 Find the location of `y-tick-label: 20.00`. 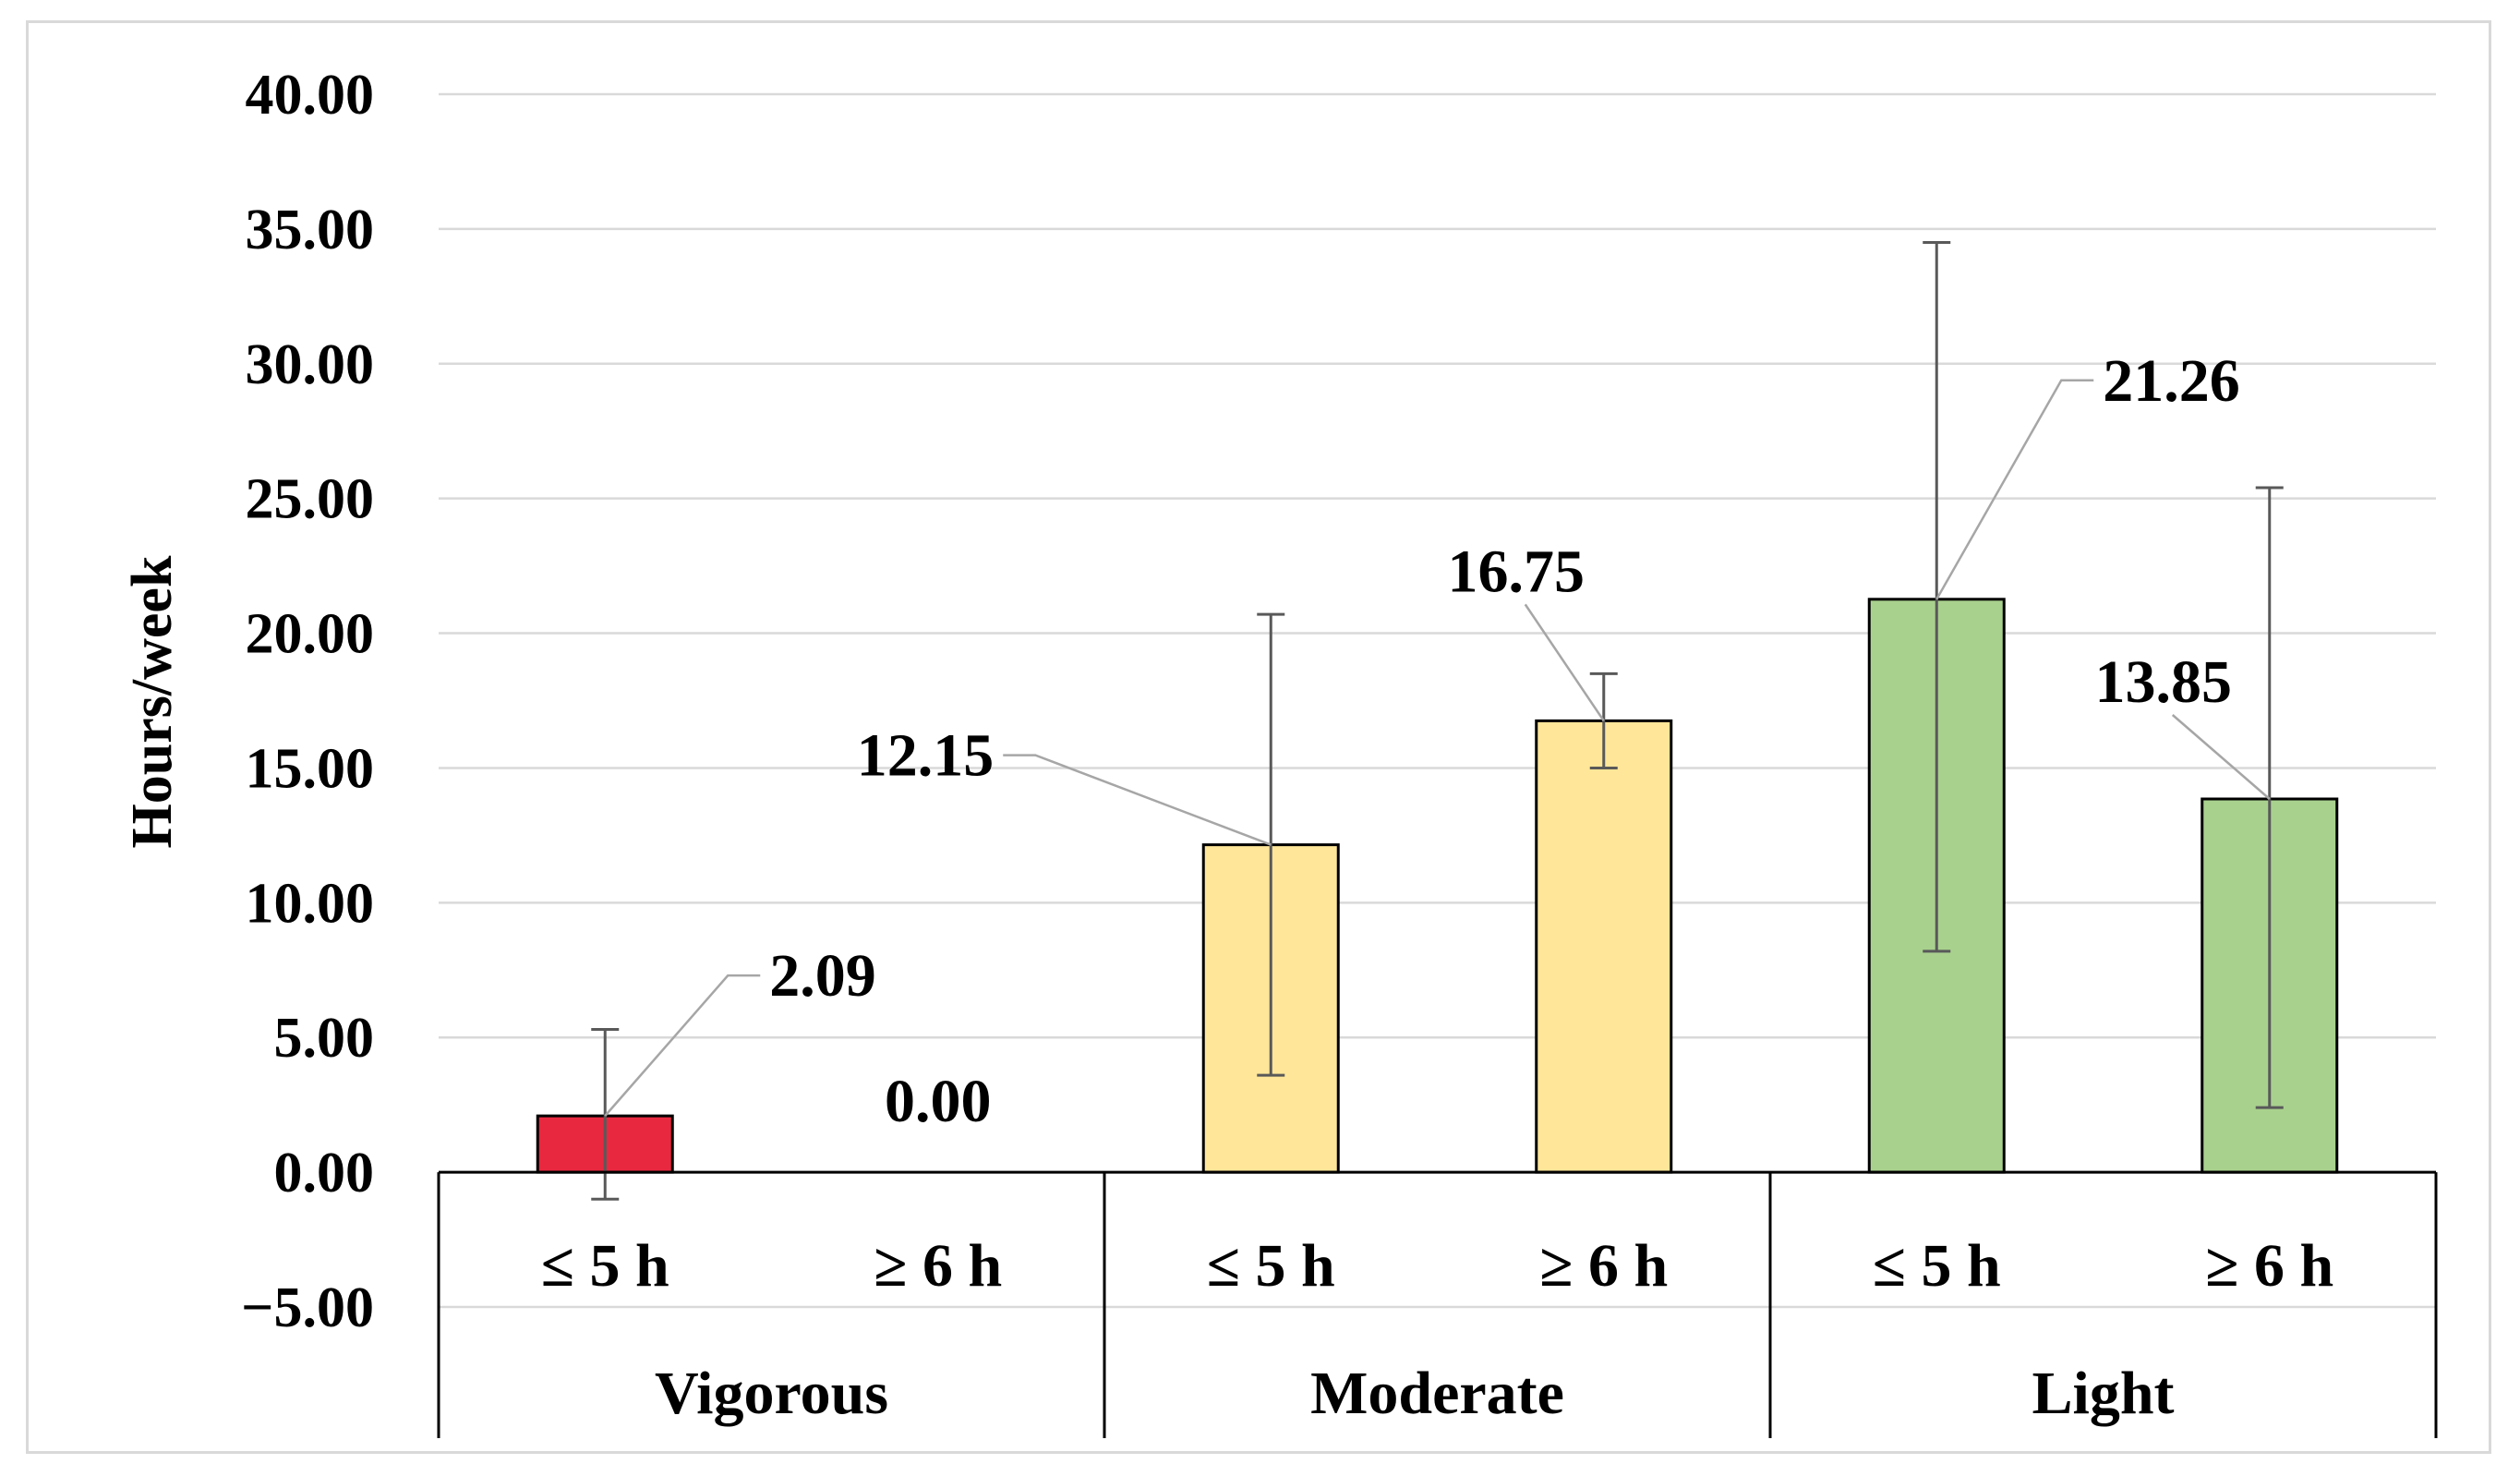

y-tick-label: 20.00 is located at coordinates (310, 634).